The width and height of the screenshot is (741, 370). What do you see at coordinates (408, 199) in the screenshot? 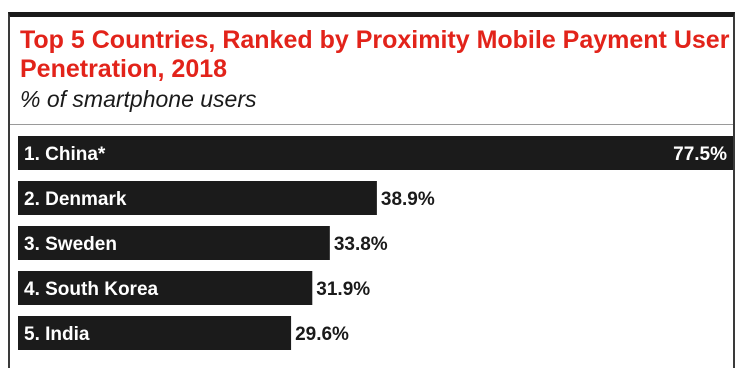
I see `value-label: 38.9%` at bounding box center [408, 199].